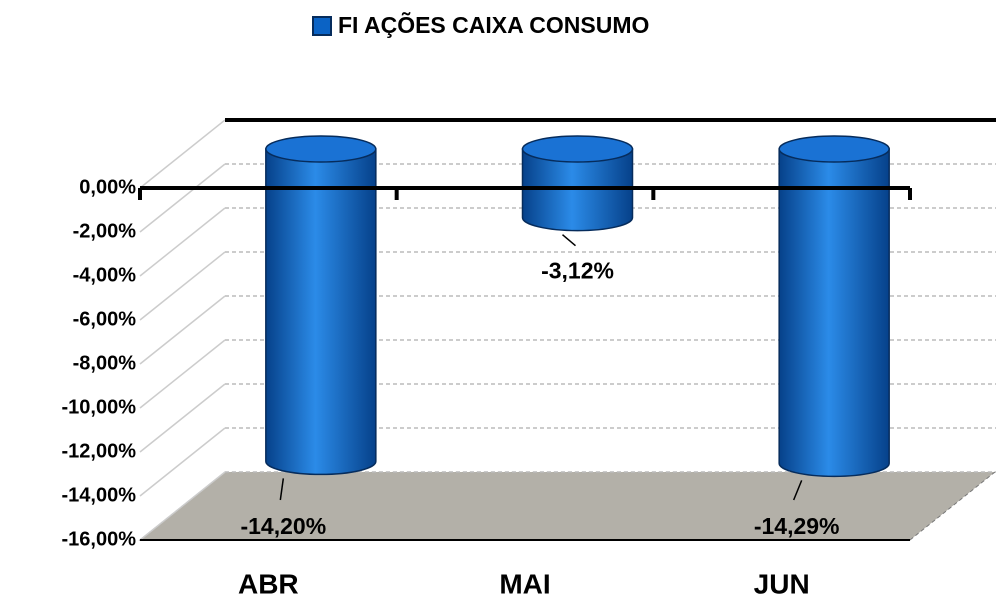  I want to click on y-tick-label: -14,00%, so click(99, 495).